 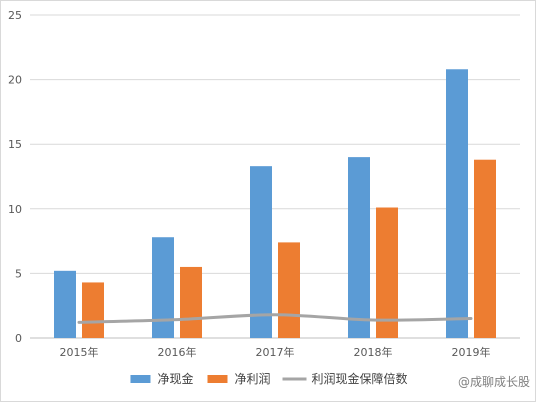 I want to click on y-tick-label: 15, so click(x=15, y=144).